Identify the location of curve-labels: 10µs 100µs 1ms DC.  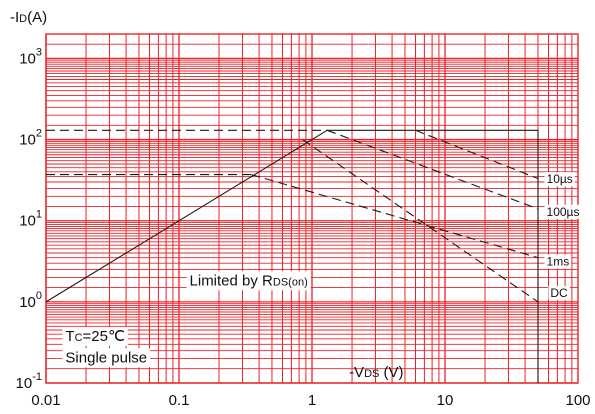
(563, 236).